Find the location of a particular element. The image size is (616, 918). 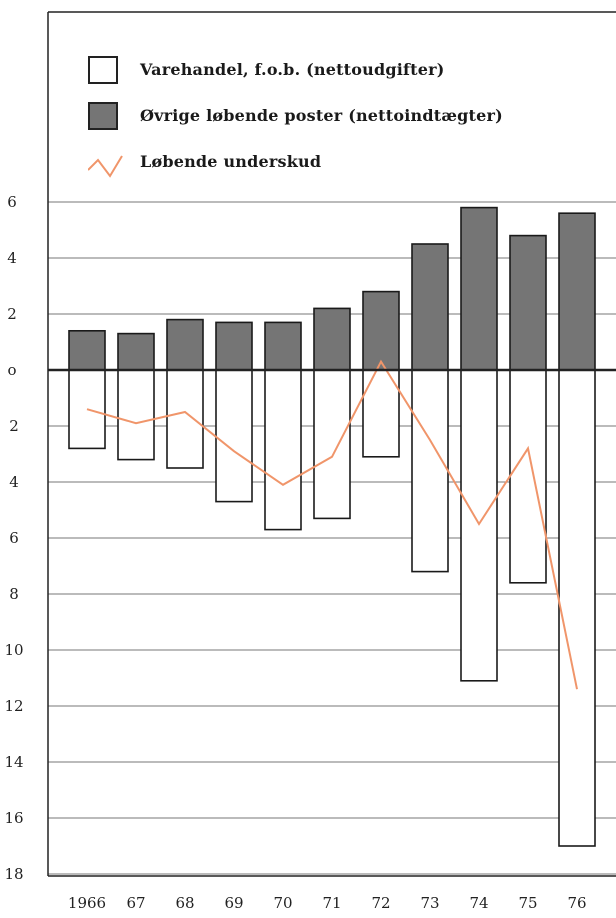

x-tick-label: 72 is located at coordinates (380, 903).